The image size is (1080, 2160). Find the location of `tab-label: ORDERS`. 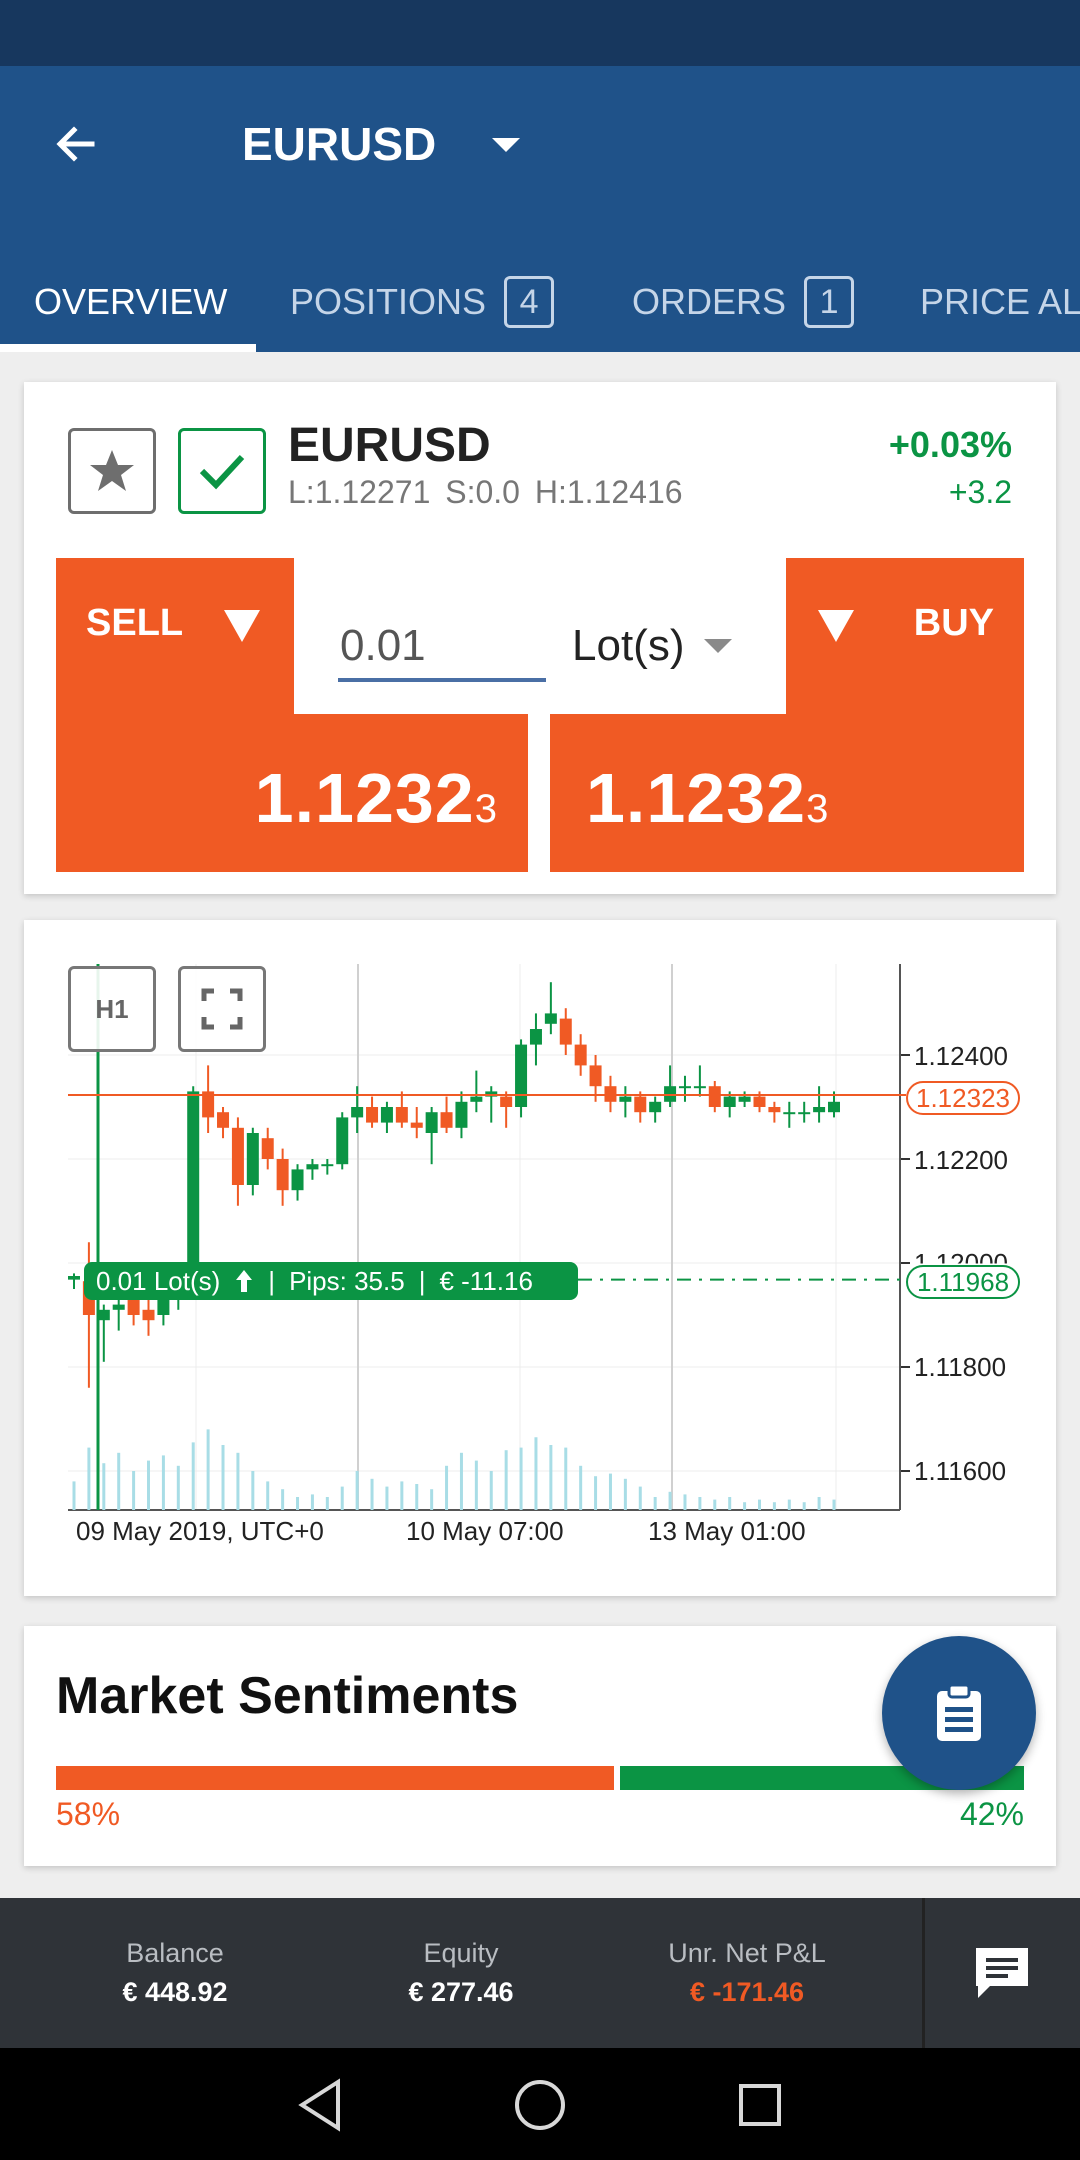

tab-label: ORDERS is located at coordinates (709, 301).